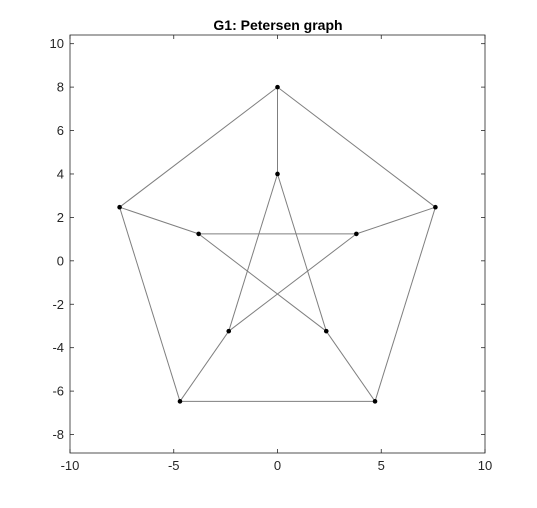 This screenshot has height=508, width=537. What do you see at coordinates (277, 25) in the screenshot?
I see `chart-title: G1: Petersen graph` at bounding box center [277, 25].